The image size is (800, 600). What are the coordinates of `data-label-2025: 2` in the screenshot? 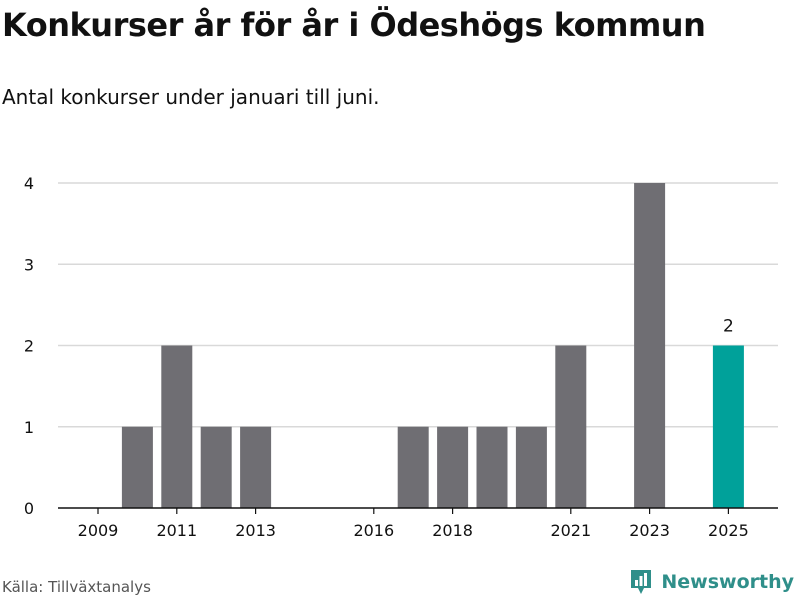 It's located at (728, 327).